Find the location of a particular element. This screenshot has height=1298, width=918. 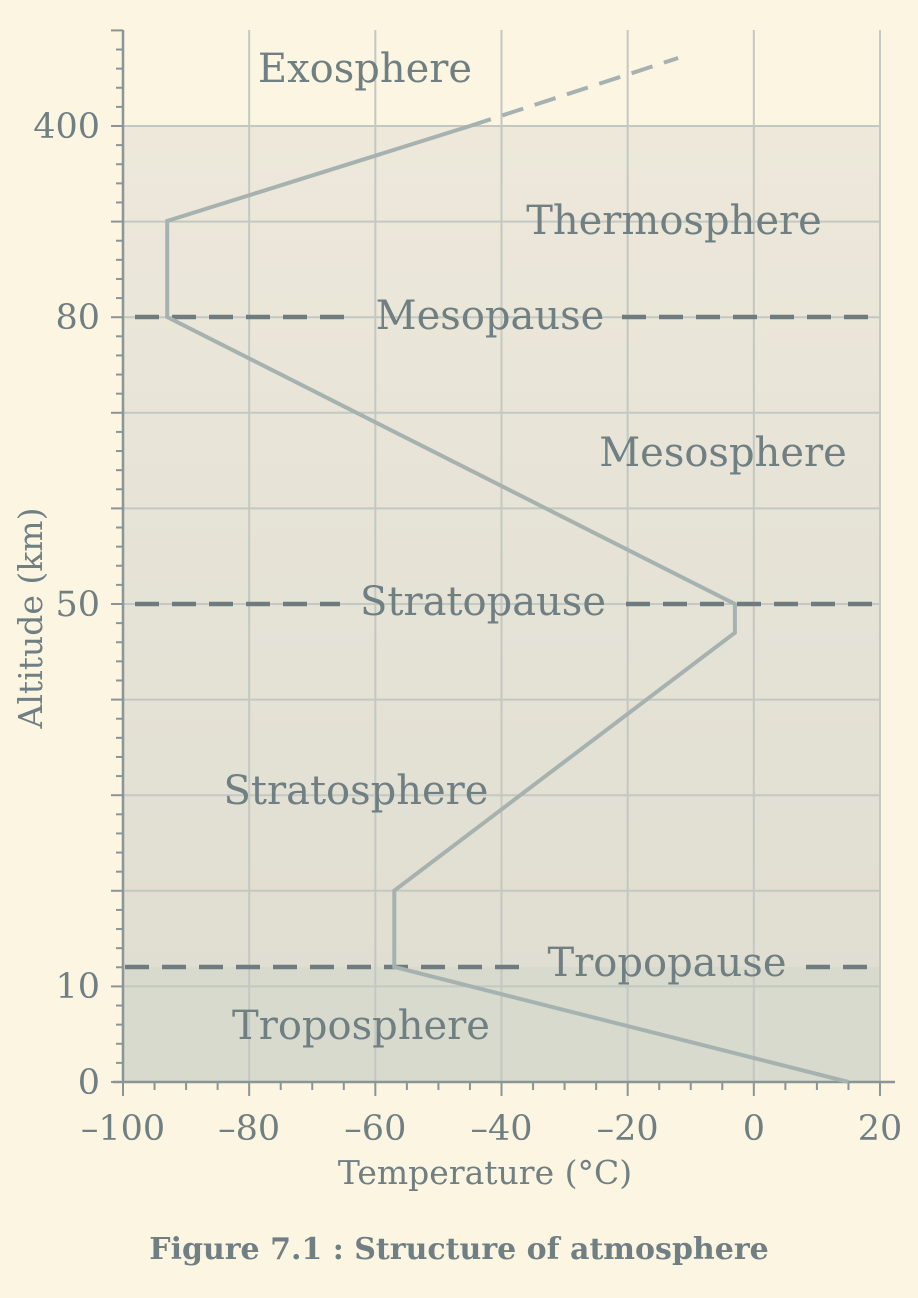

x-tick-label: –20 is located at coordinates (628, 1129).